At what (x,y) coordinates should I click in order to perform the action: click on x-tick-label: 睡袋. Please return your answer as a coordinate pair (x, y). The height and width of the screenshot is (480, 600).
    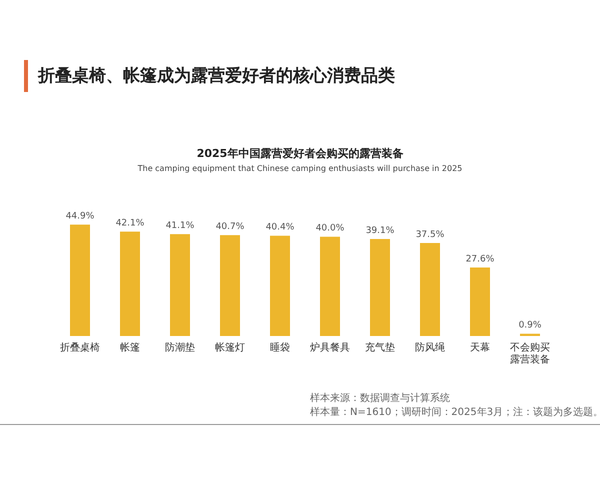
    Looking at the image, I should click on (280, 348).